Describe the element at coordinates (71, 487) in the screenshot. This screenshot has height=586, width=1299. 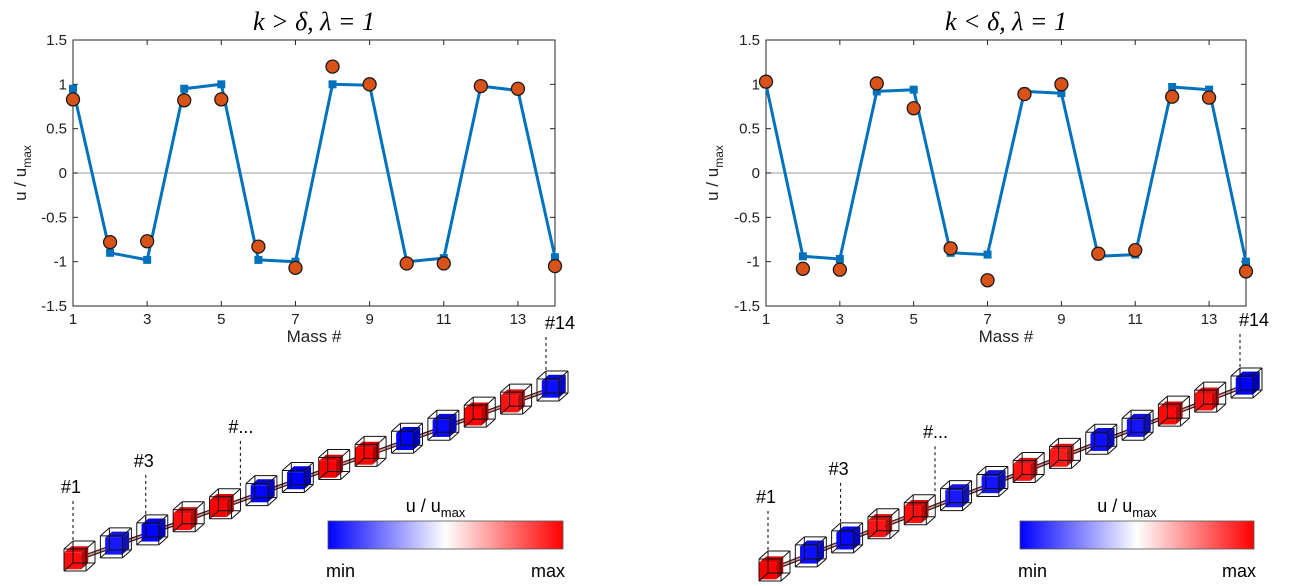
I see `mass-label-first: #1` at that location.